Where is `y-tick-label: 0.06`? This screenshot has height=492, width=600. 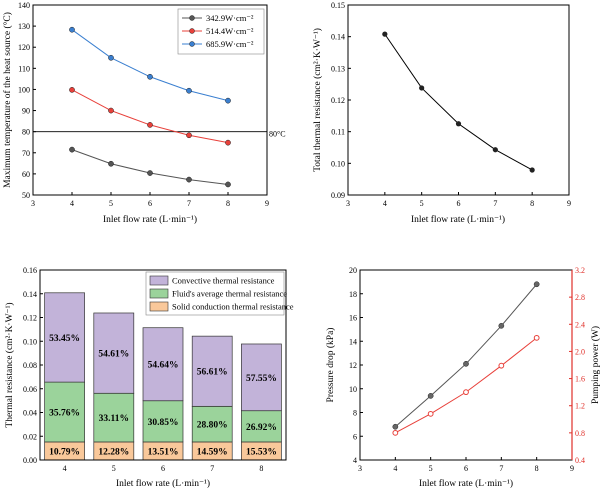
y-tick-label: 0.06 is located at coordinates (30, 389).